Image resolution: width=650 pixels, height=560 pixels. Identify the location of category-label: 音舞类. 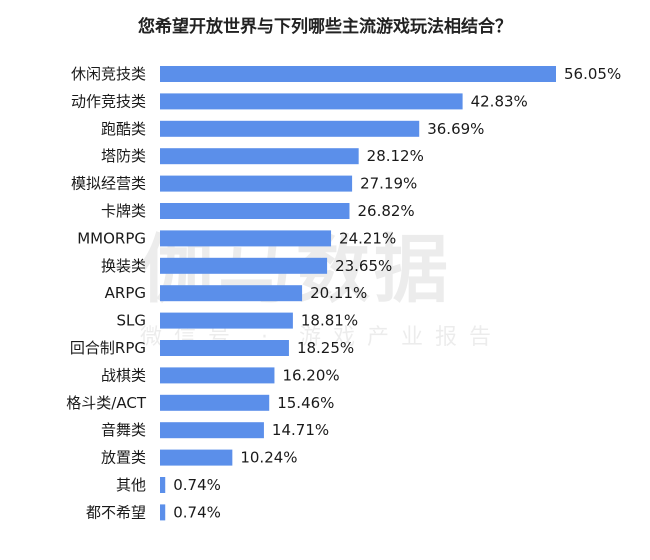
(123, 430).